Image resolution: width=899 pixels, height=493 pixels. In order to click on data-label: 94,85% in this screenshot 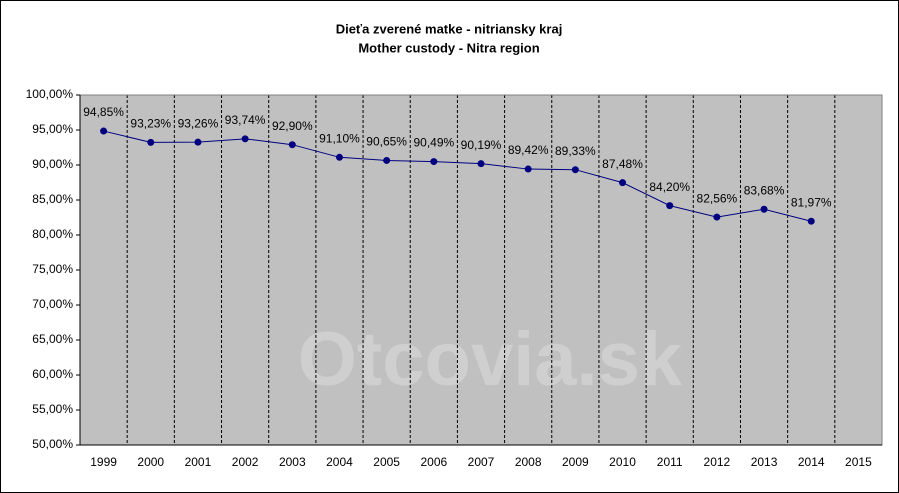, I will do `click(103, 112)`.